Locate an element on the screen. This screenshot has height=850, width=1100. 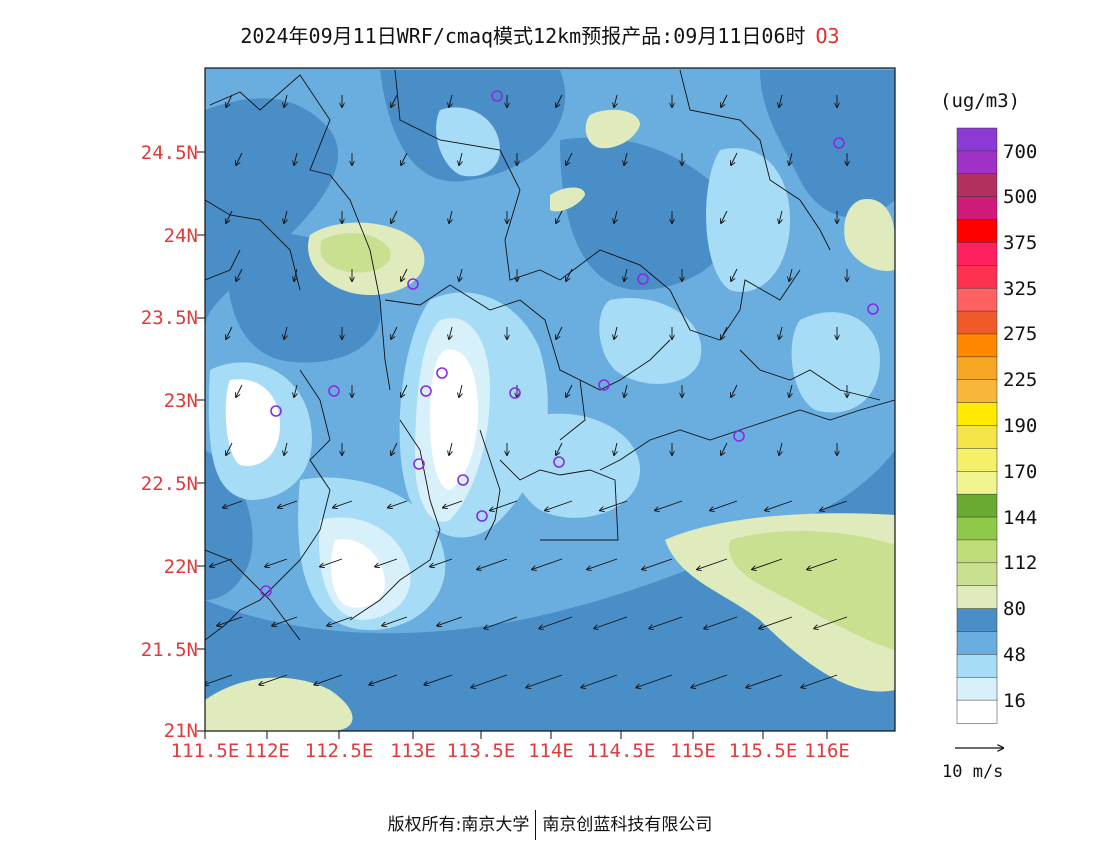
lon-tick-label: 111.5E is located at coordinates (205, 751).